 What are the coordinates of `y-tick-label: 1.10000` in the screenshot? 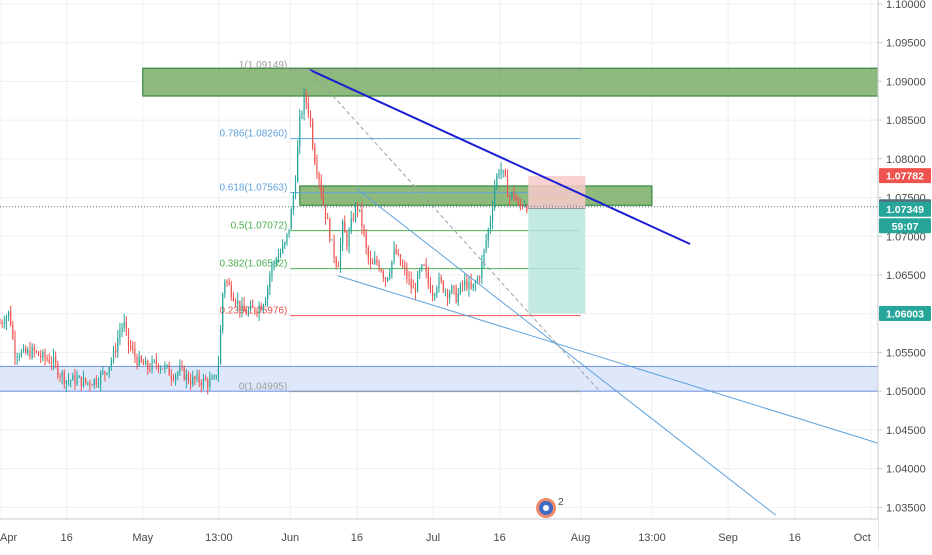 It's located at (906, 5).